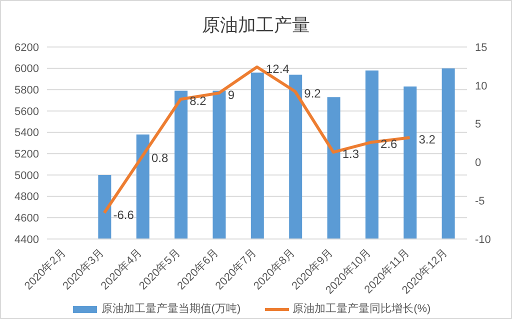  I want to click on data-label: -6.6, so click(123, 215).